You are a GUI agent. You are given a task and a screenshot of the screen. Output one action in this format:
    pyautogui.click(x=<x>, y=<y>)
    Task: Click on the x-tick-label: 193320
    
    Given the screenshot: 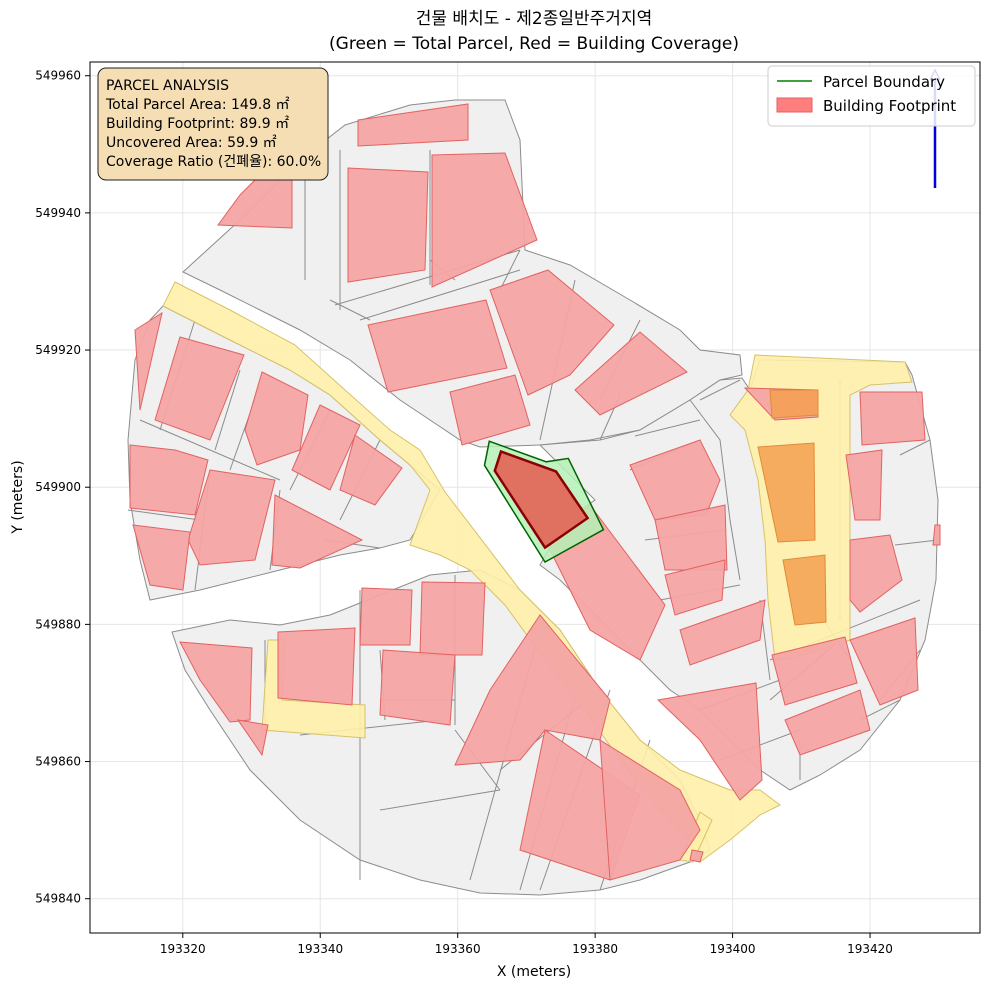 What is the action you would take?
    pyautogui.click(x=183, y=949)
    